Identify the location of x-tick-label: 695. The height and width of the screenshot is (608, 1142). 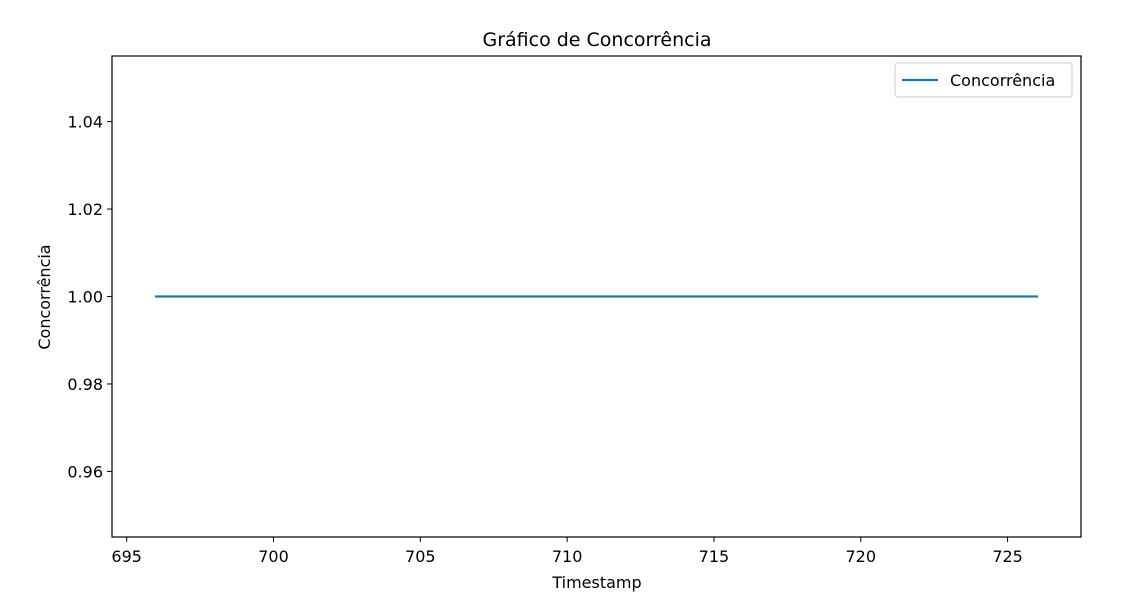
(126, 556).